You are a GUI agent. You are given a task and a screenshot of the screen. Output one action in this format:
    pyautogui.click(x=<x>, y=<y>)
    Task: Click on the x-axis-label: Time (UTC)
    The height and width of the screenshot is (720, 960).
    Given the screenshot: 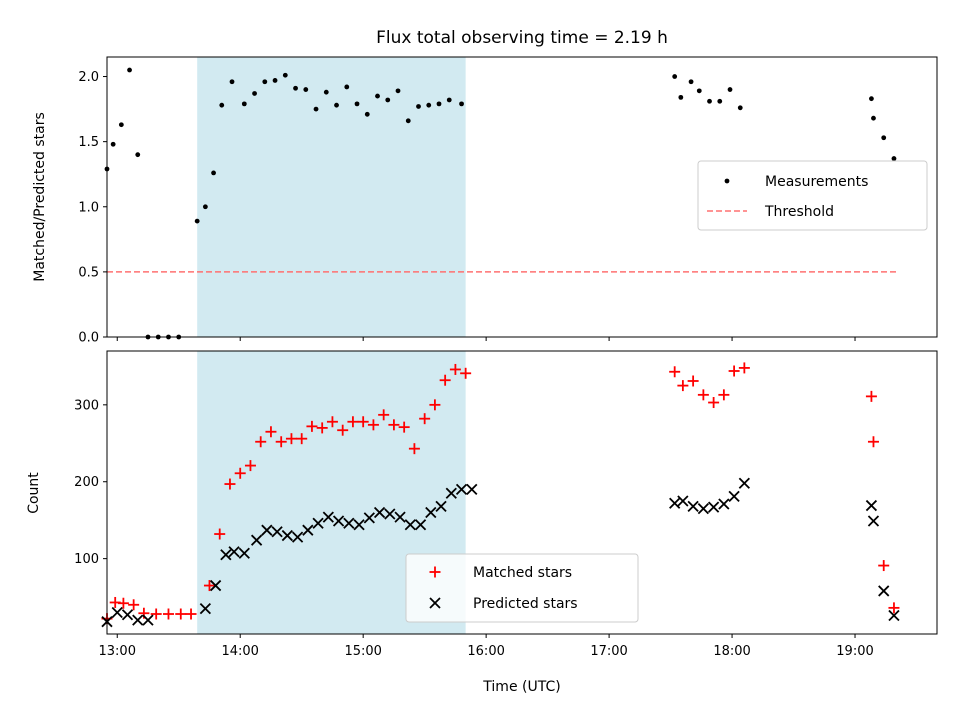 What is the action you would take?
    pyautogui.click(x=521, y=687)
    